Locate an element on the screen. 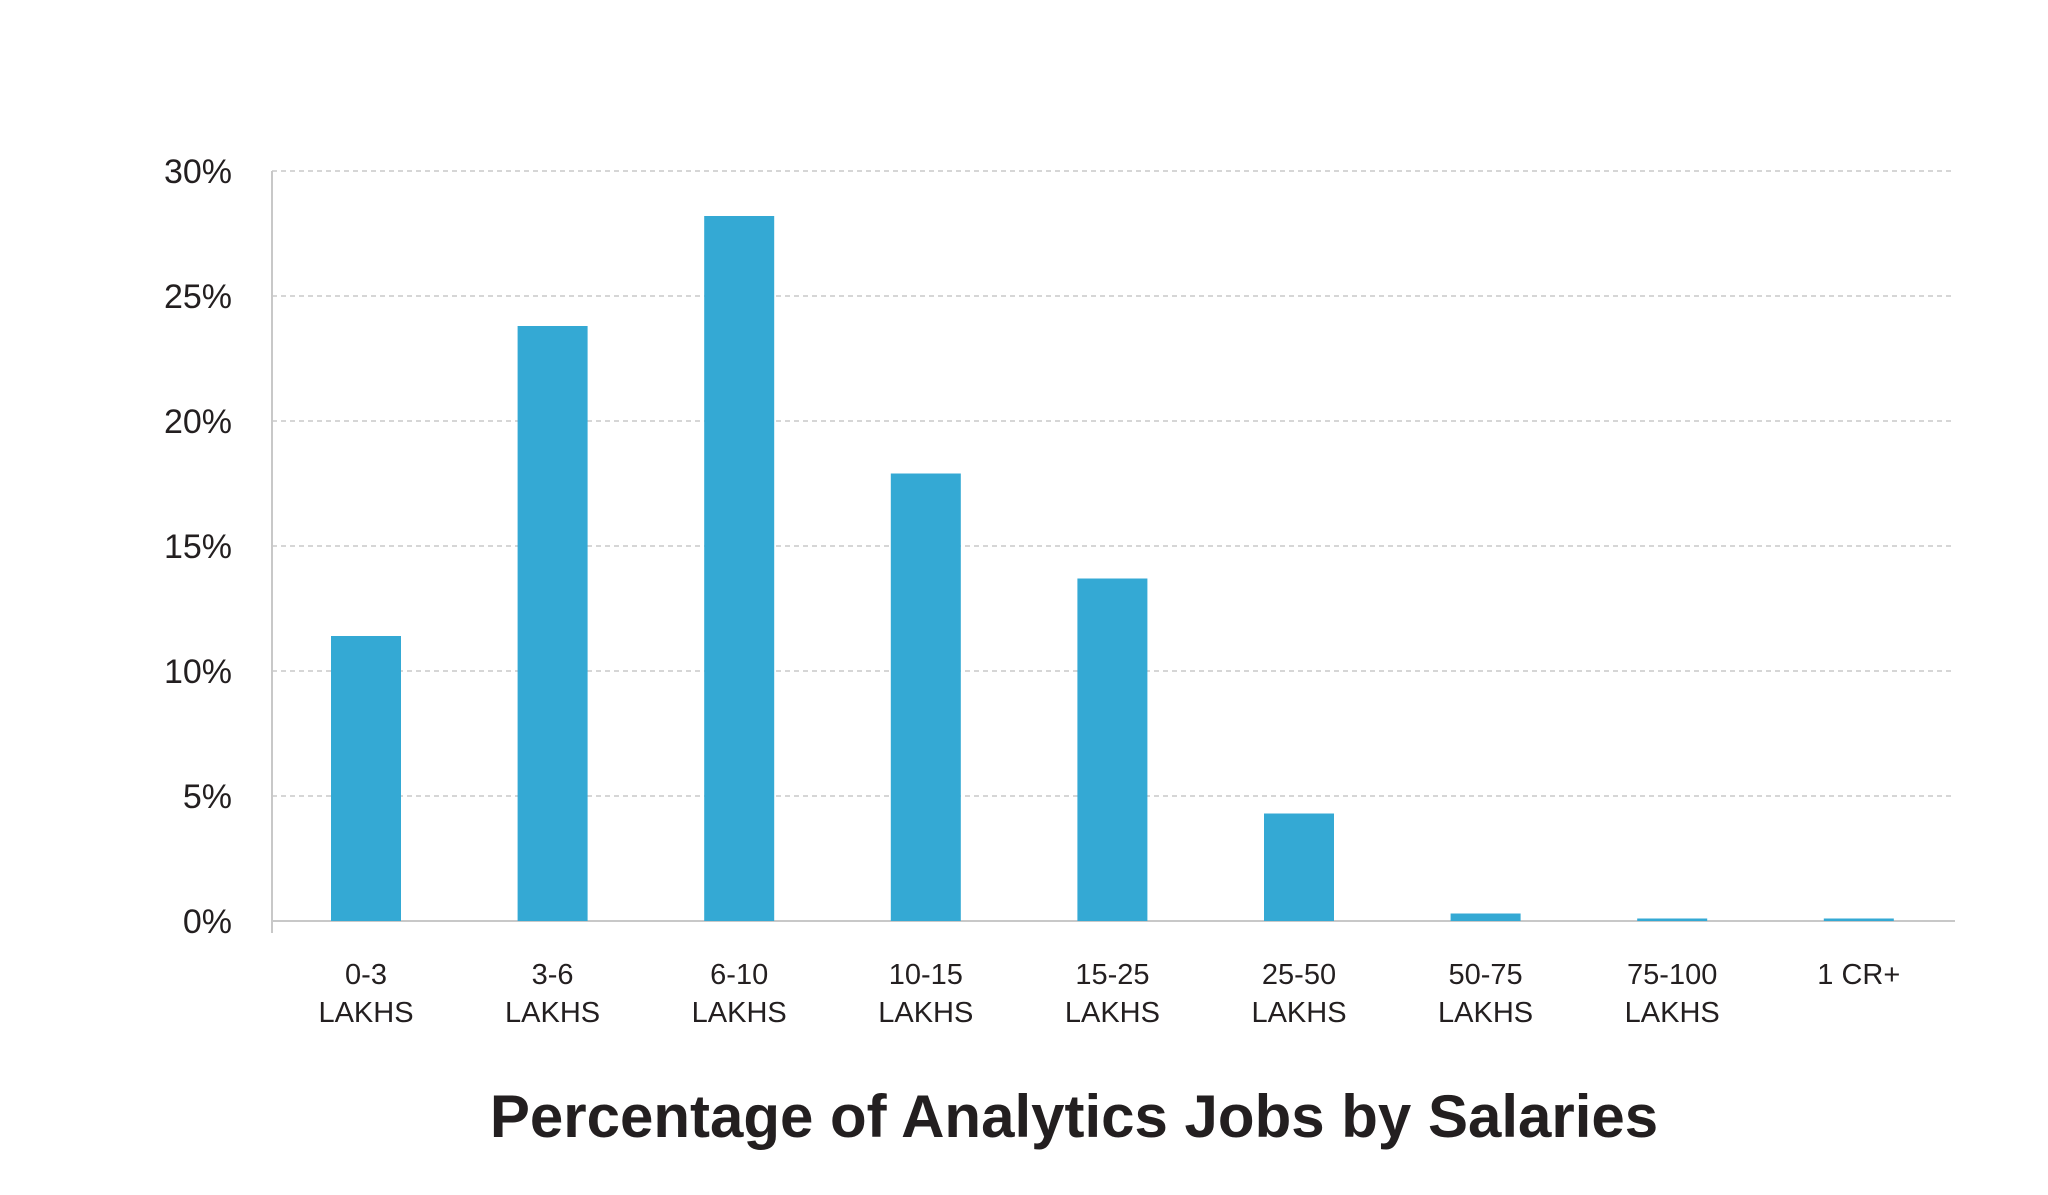 The image size is (2048, 1195). y-tick-label: 0% is located at coordinates (207, 922).